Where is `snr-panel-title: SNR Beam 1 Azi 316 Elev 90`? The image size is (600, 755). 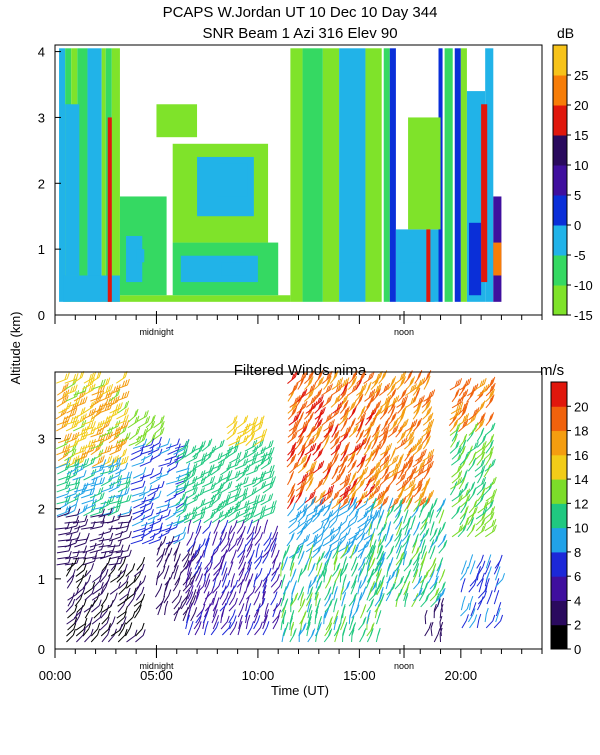 snr-panel-title: SNR Beam 1 Azi 316 Elev 90 is located at coordinates (299, 33).